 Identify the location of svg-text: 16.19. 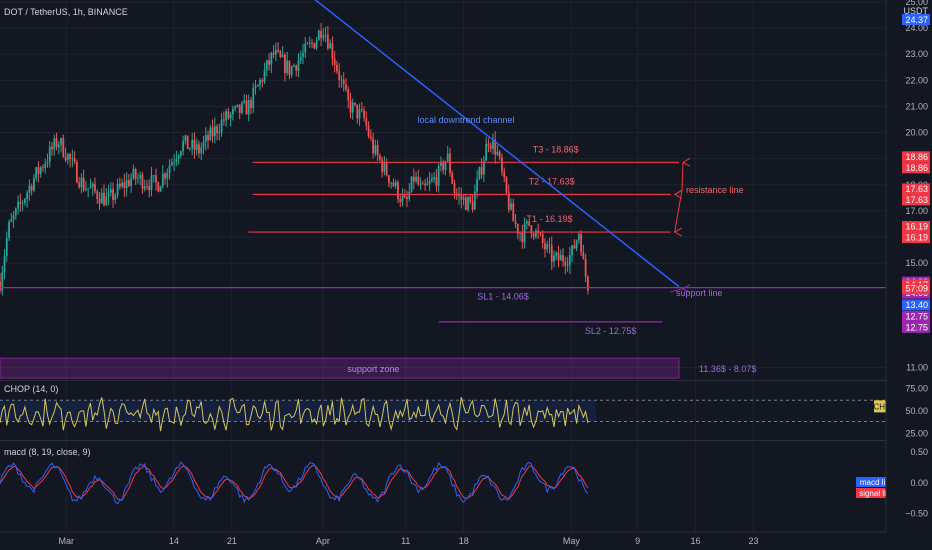
(916, 238).